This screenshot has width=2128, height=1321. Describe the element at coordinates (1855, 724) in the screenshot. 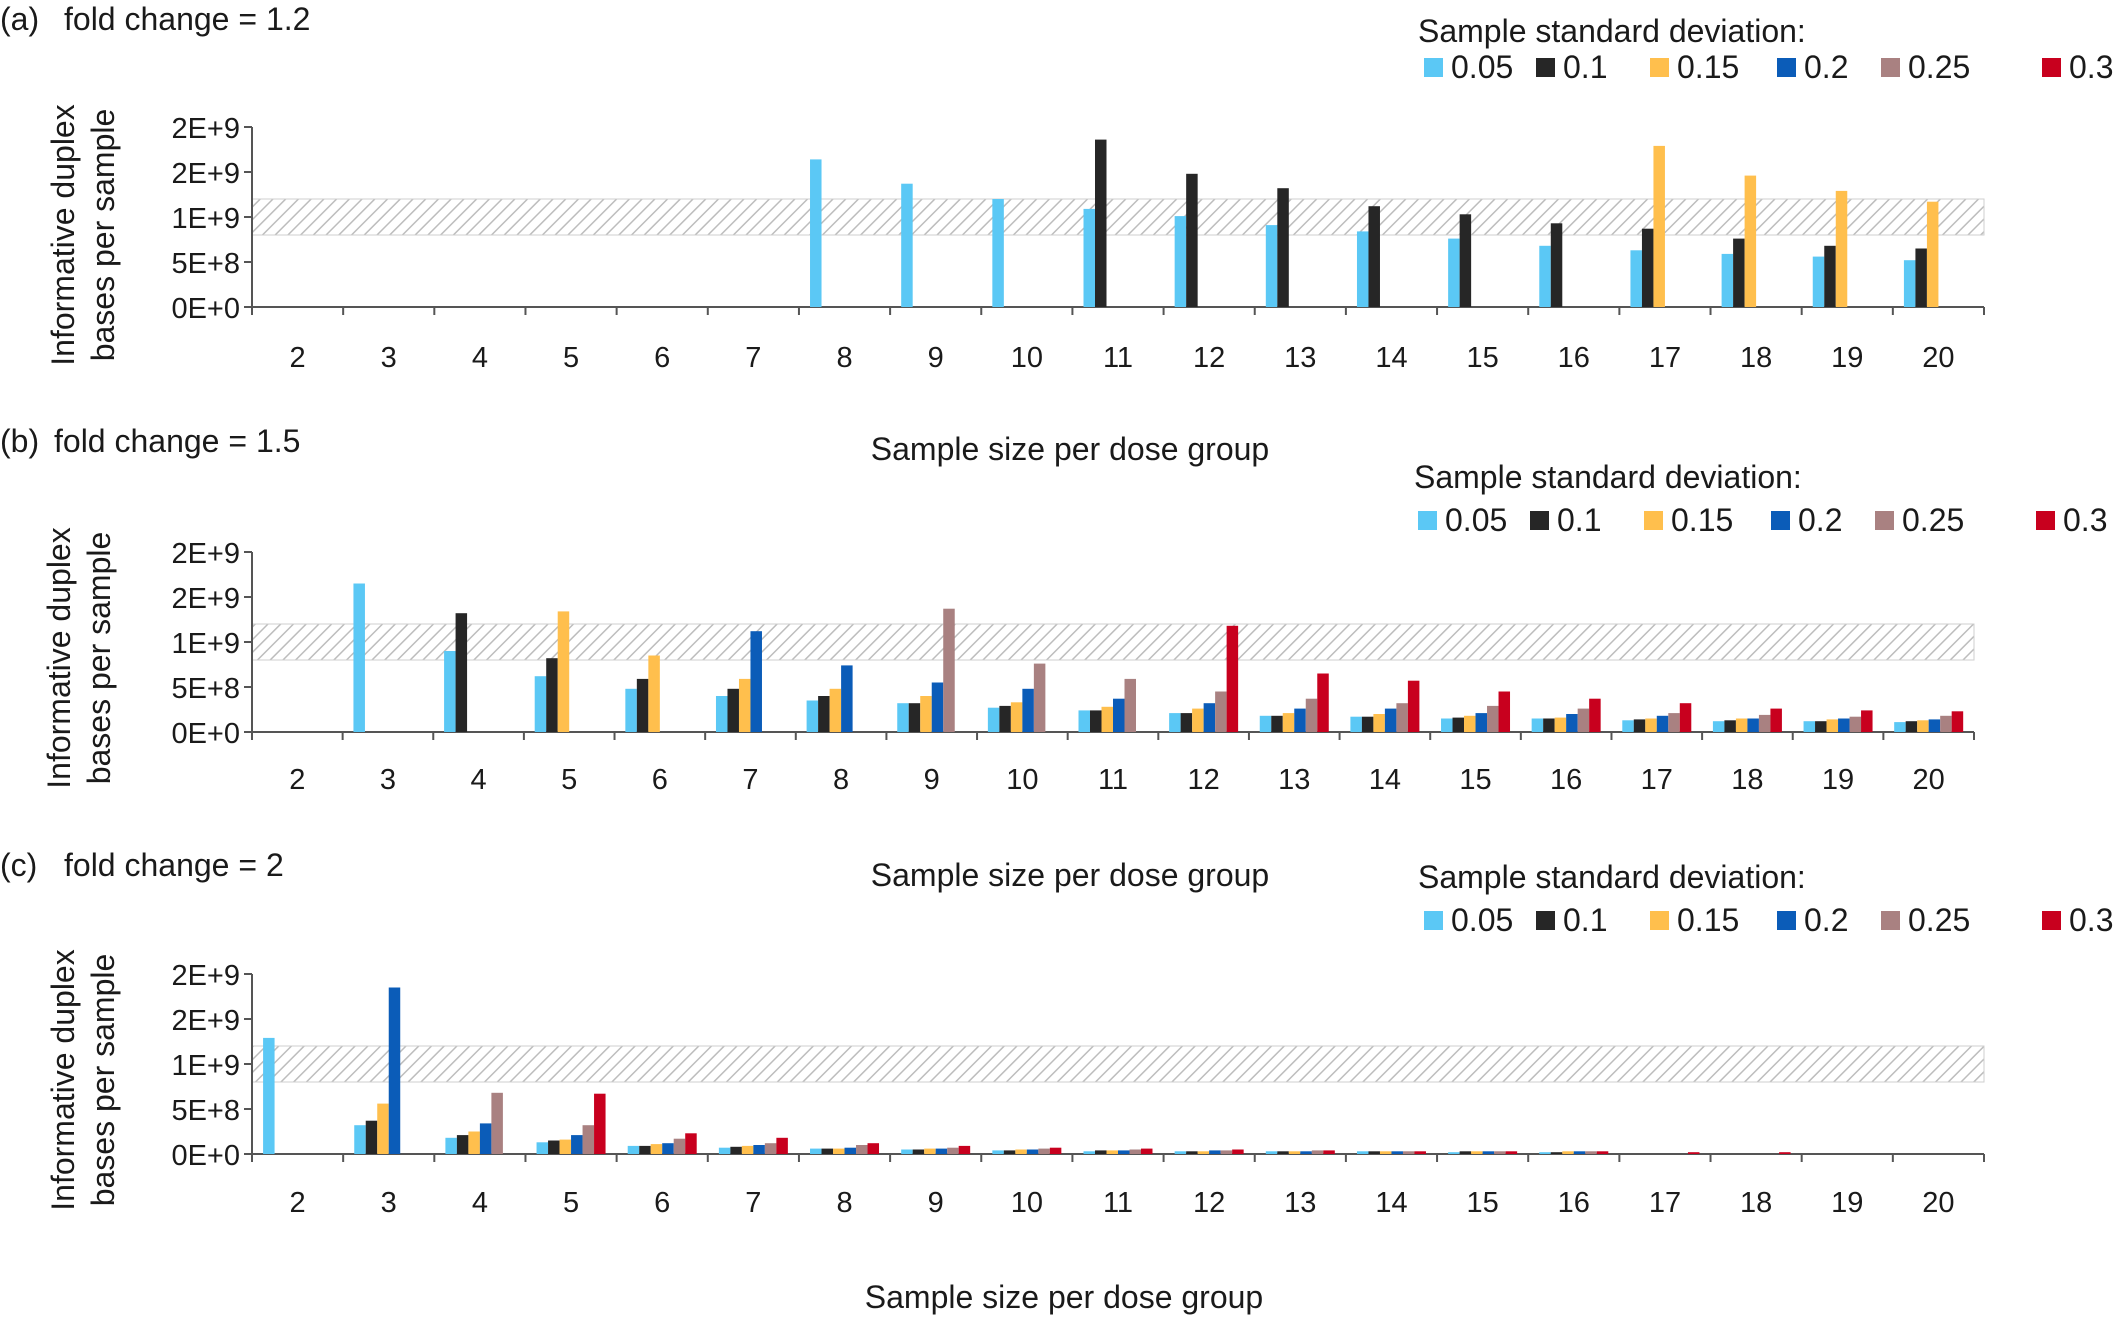

I see `panel-b-bar-series-0.25-n-19` at that location.